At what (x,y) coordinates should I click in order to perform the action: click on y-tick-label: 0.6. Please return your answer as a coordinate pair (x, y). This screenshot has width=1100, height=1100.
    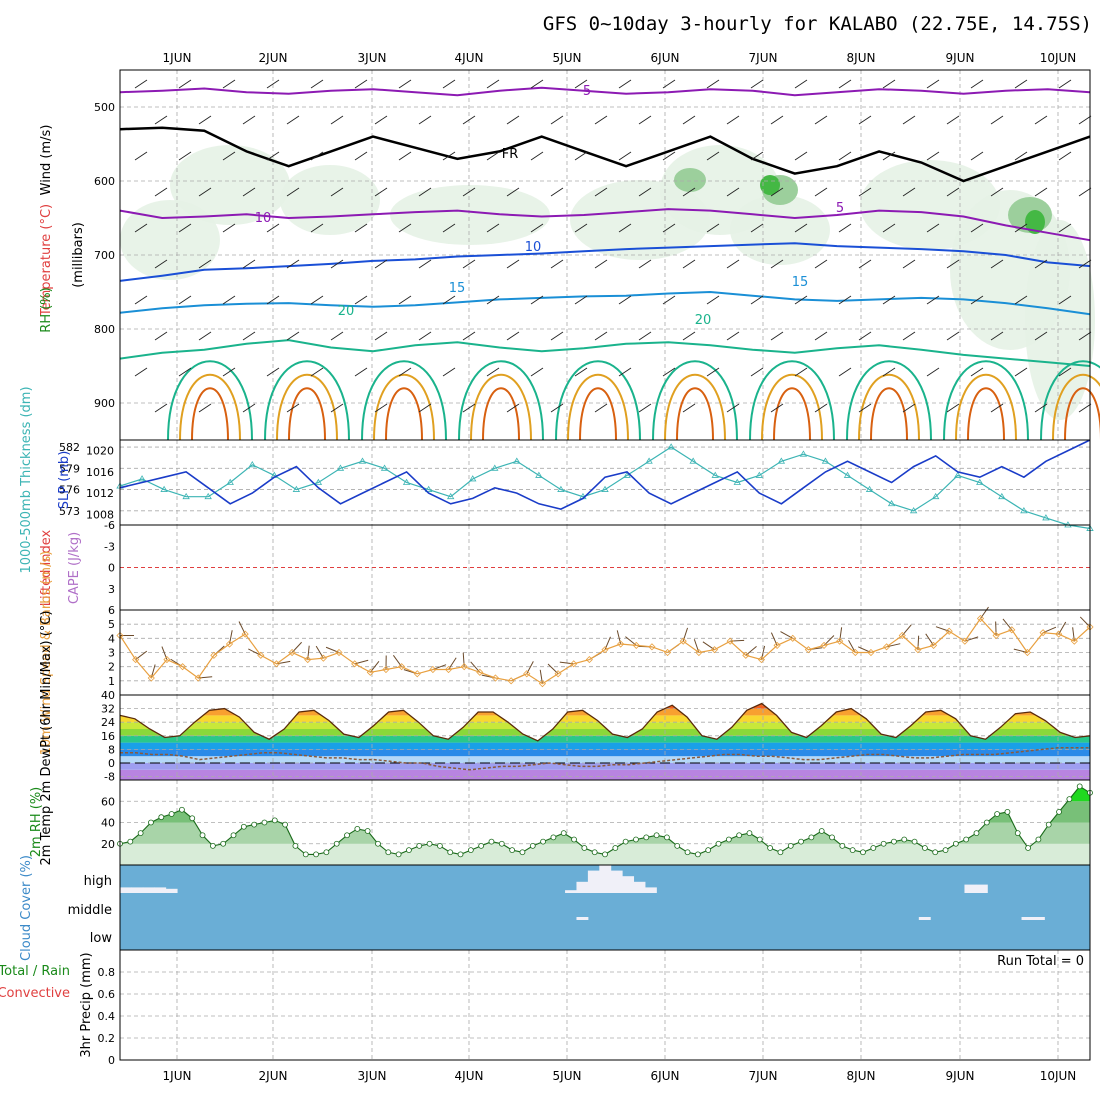
    Looking at the image, I should click on (107, 994).